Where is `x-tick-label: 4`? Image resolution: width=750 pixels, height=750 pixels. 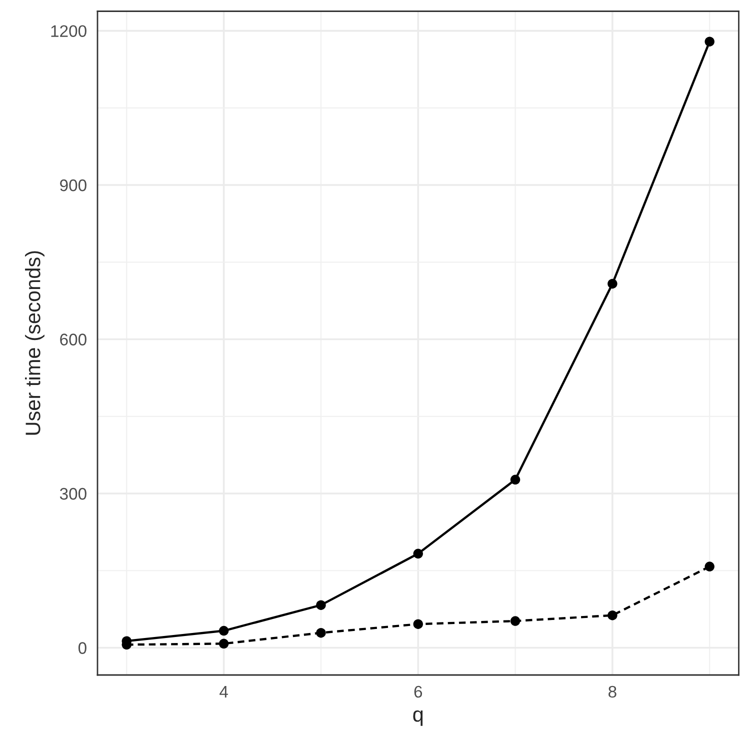 x-tick-label: 4 is located at coordinates (224, 692).